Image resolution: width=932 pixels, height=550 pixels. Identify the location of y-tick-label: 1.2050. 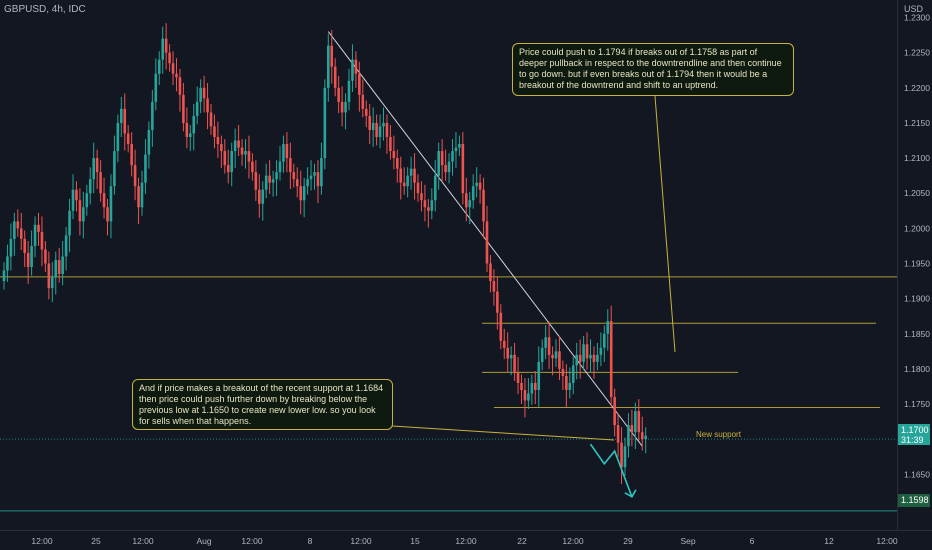
(917, 193).